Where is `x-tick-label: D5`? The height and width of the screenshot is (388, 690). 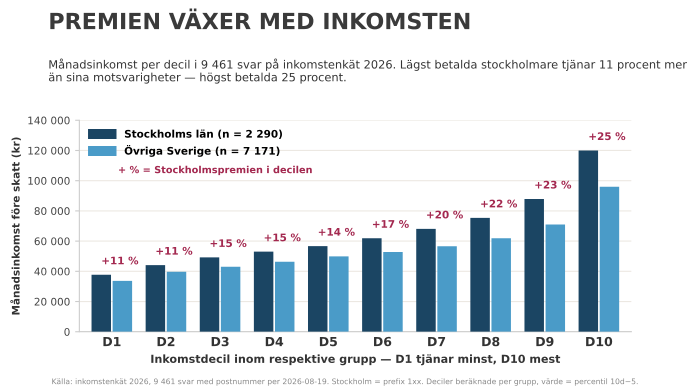 x-tick-label: D5 is located at coordinates (328, 341).